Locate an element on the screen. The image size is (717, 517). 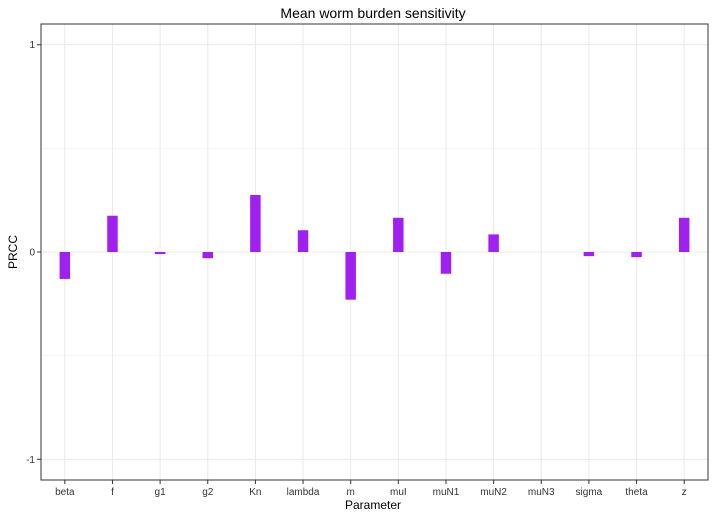
x-tick-label: muN1 is located at coordinates (446, 492).